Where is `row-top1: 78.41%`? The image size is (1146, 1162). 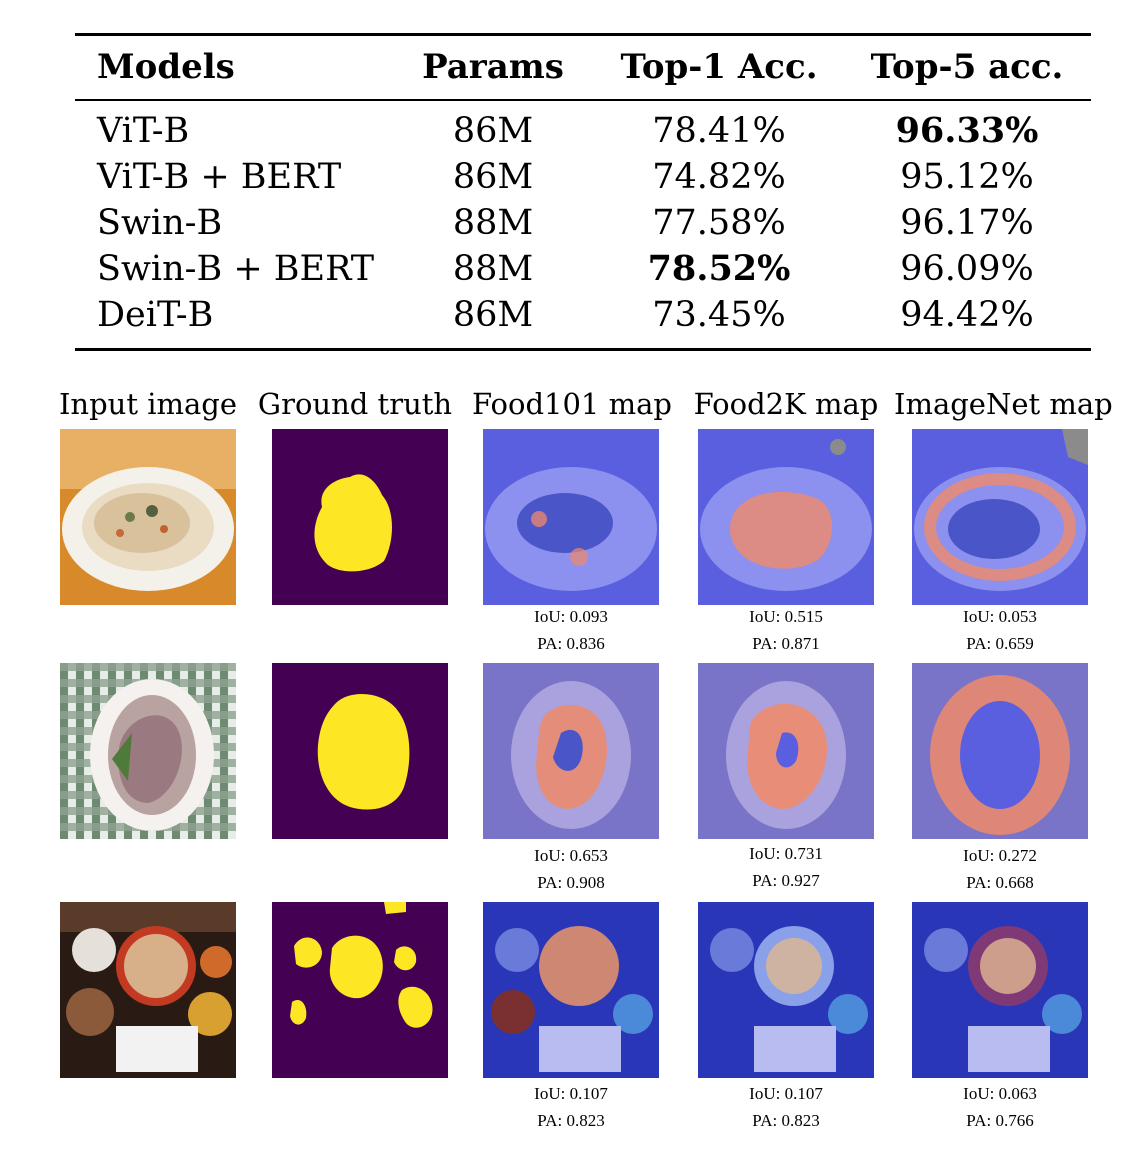 row-top1: 78.41% is located at coordinates (719, 131).